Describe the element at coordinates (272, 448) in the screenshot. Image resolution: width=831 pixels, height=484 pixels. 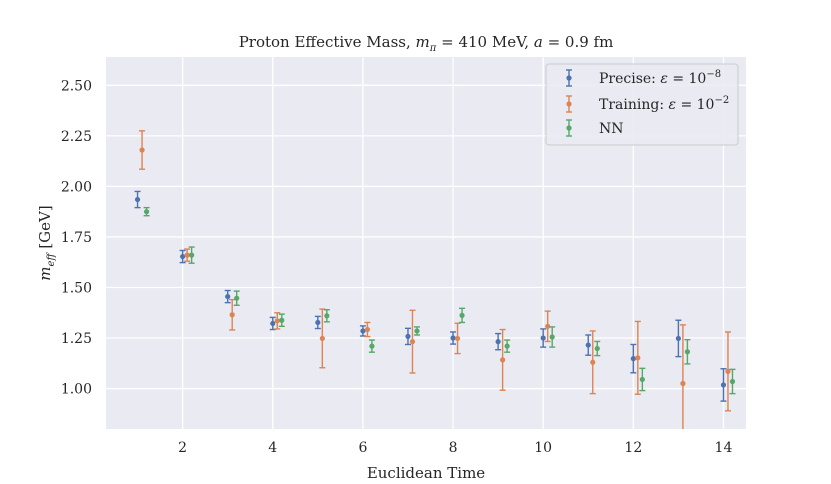
I see `x-tick-label: 4` at that location.